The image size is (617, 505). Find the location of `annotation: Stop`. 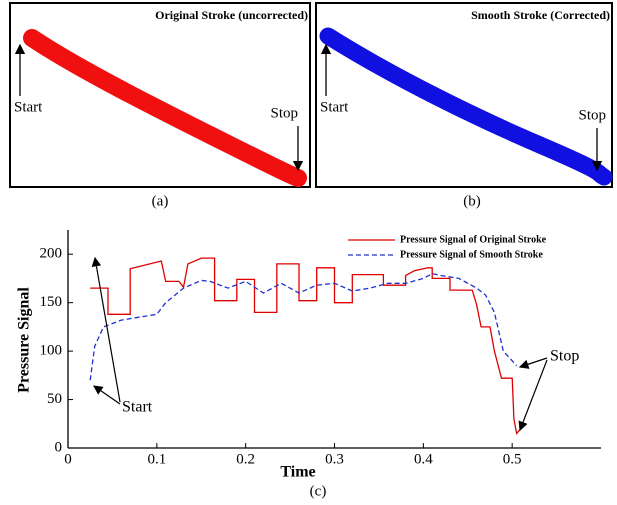

annotation: Stop is located at coordinates (564, 356).